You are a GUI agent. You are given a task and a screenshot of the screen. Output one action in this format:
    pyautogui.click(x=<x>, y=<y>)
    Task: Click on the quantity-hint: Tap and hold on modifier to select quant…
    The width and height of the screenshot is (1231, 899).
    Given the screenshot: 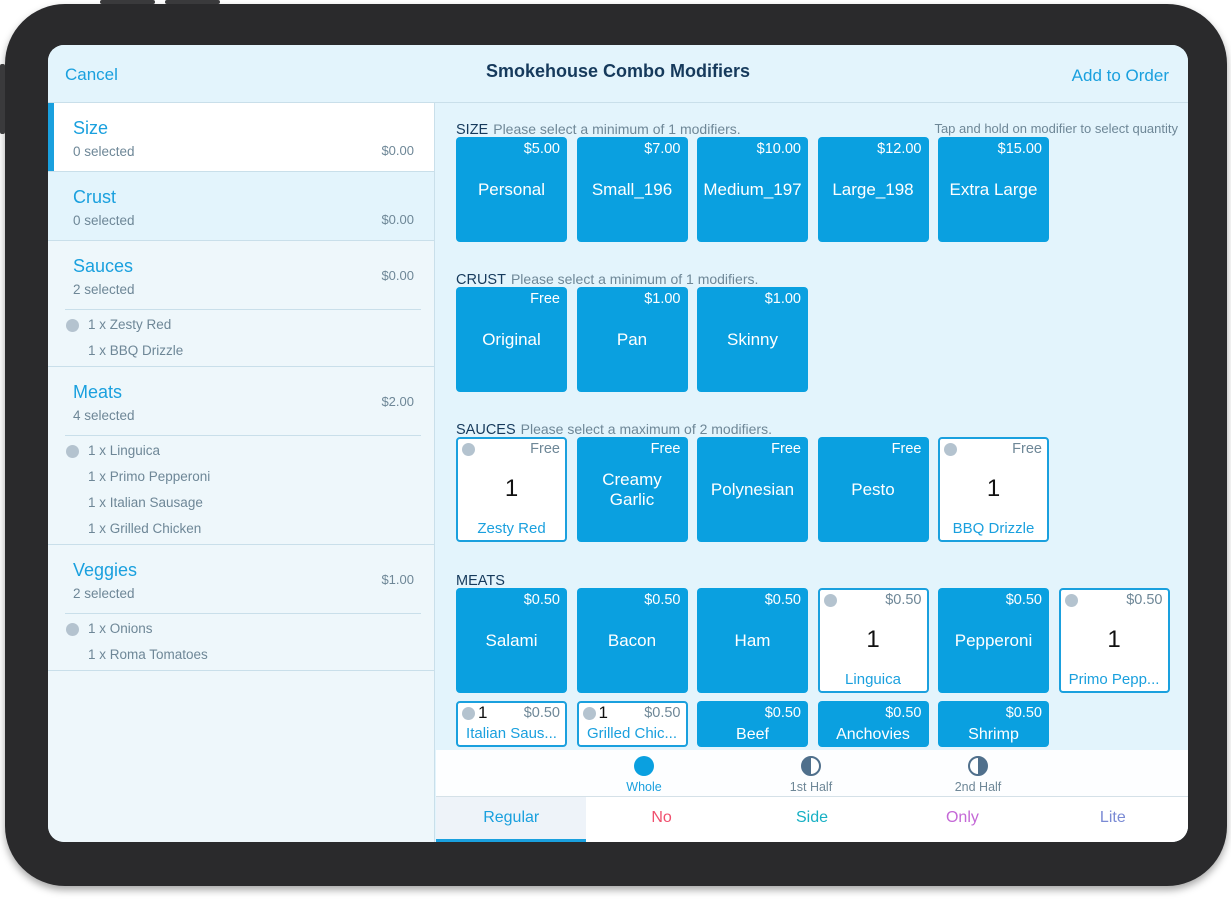 What is the action you would take?
    pyautogui.click(x=1056, y=128)
    